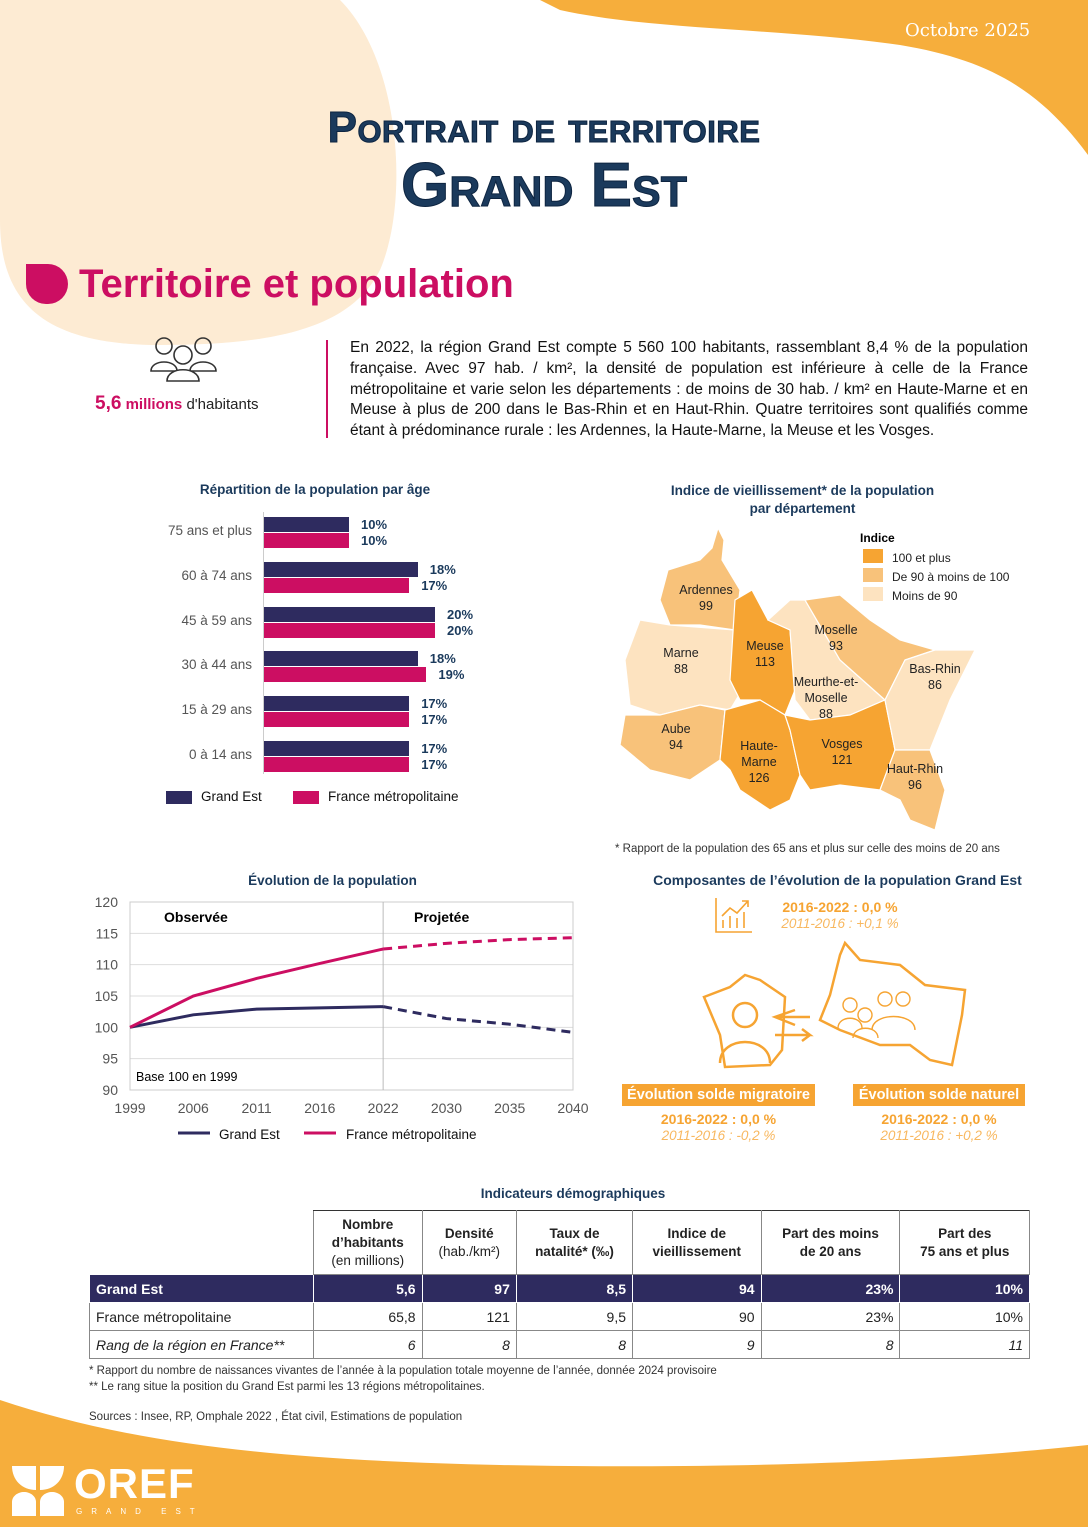 The width and height of the screenshot is (1088, 1527). Describe the element at coordinates (216, 620) in the screenshot. I see `age-category-label: 45 à 59 ans` at that location.